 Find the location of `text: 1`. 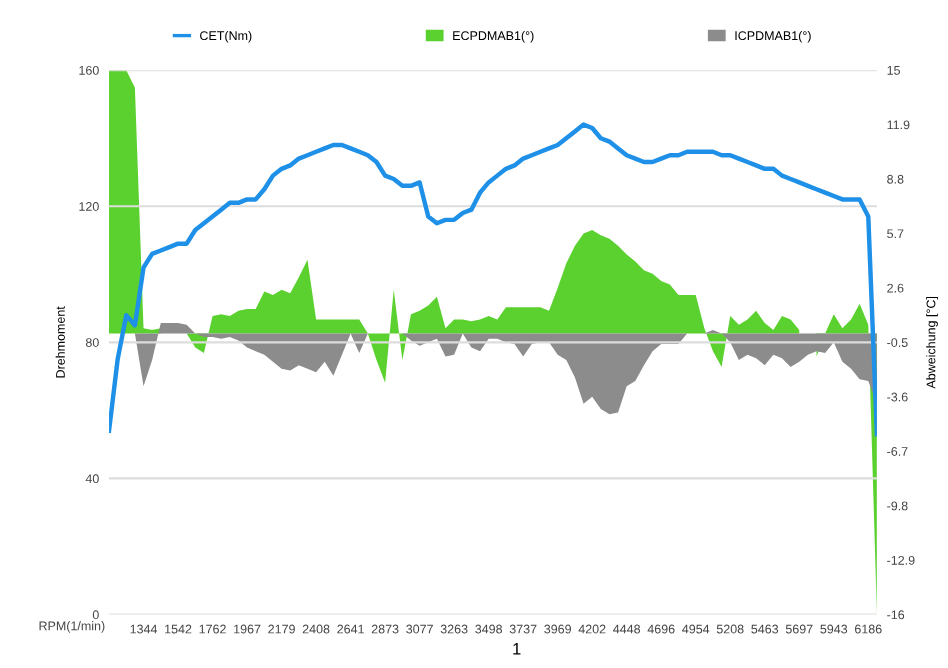

text: 1 is located at coordinates (517, 649).